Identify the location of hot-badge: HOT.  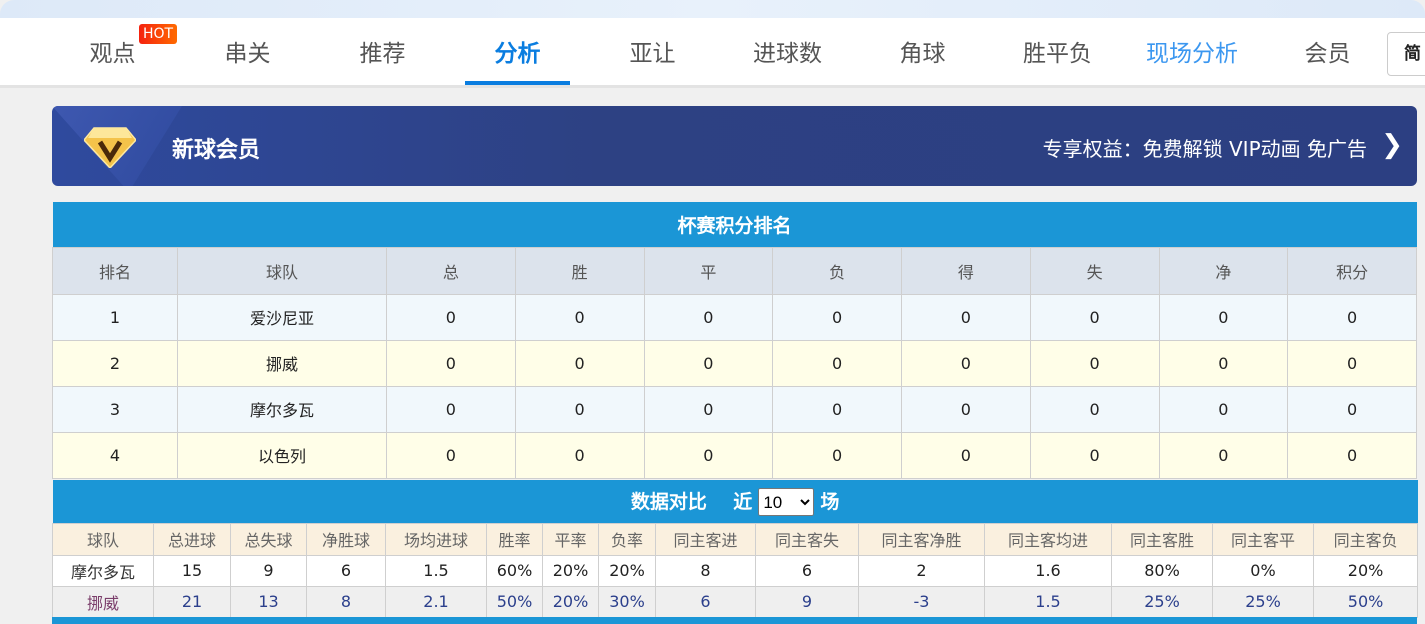
(158, 34).